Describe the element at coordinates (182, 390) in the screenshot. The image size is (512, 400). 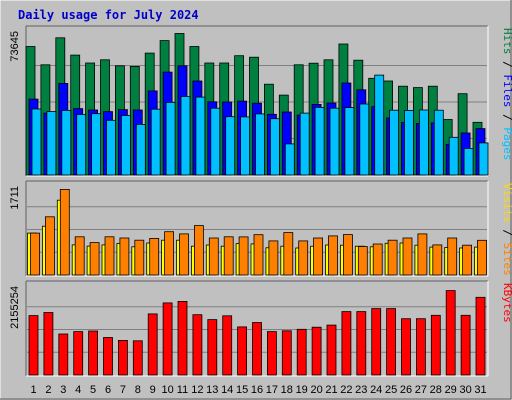
I see `x-tick-label: 11` at that location.